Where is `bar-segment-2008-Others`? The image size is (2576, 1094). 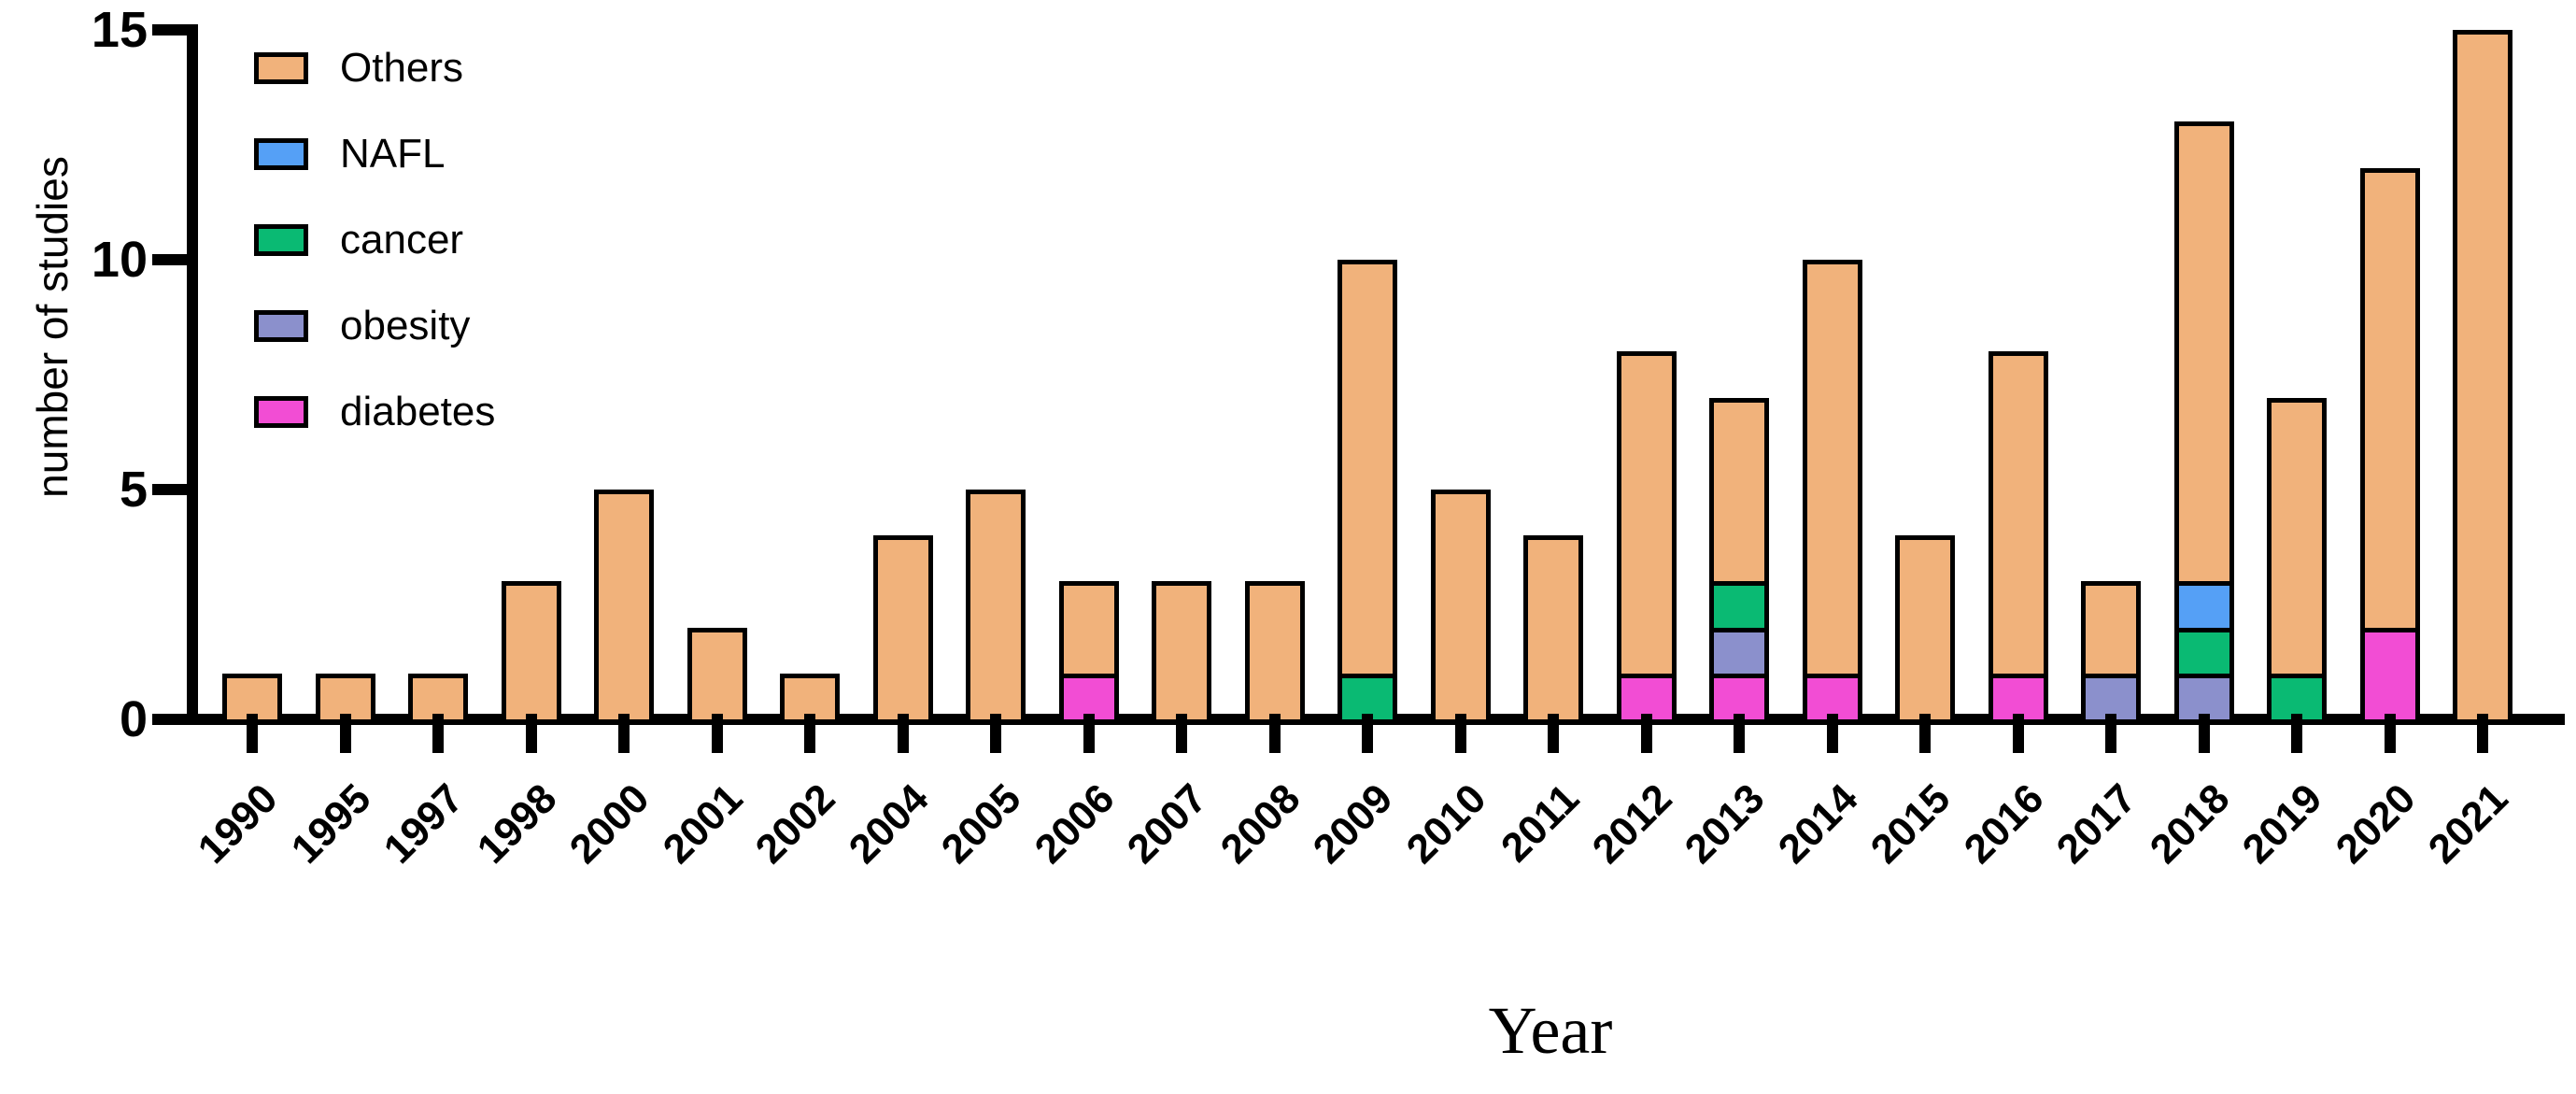 bar-segment-2008-Others is located at coordinates (1274, 652).